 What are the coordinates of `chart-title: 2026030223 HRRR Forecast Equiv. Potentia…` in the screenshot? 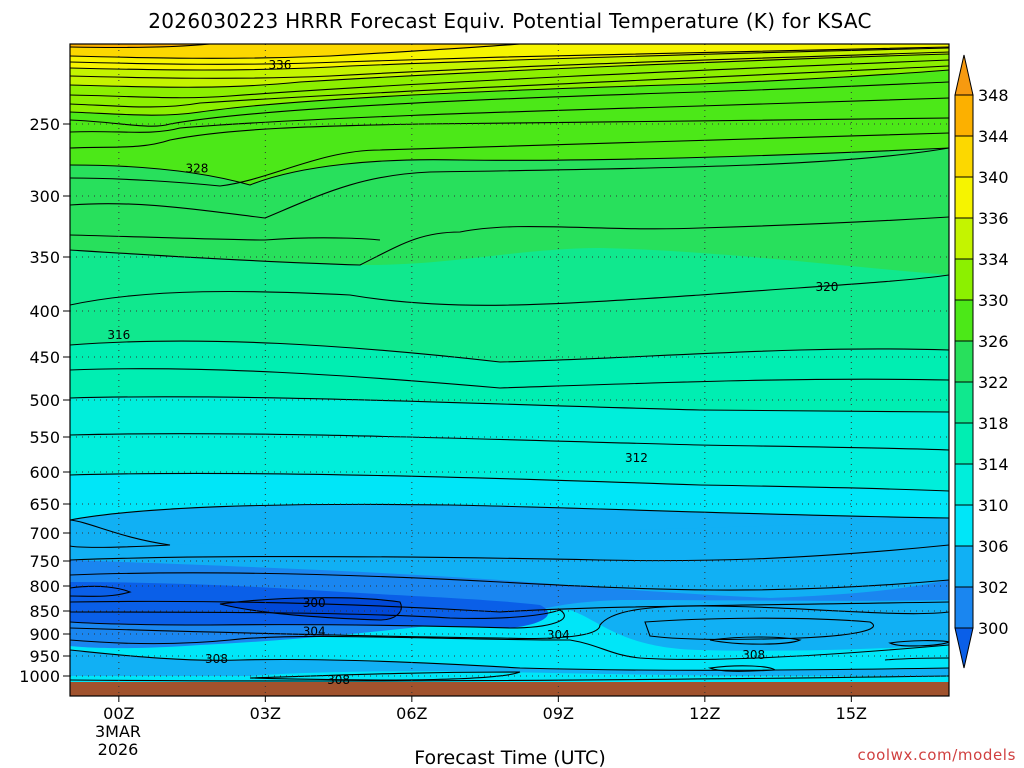 It's located at (509, 21).